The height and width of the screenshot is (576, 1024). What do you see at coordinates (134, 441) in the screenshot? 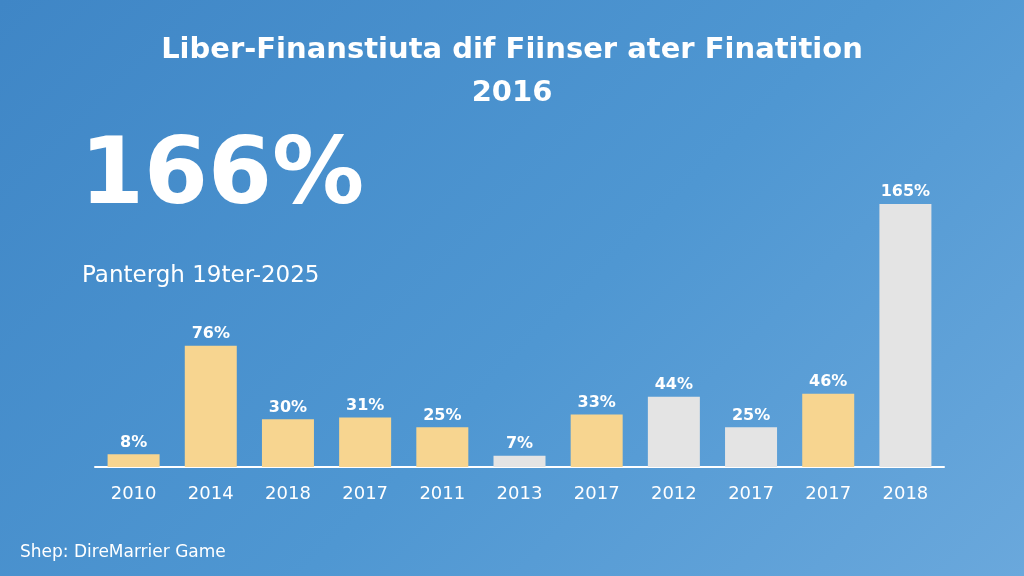
I see `data-label: 8%` at bounding box center [134, 441].